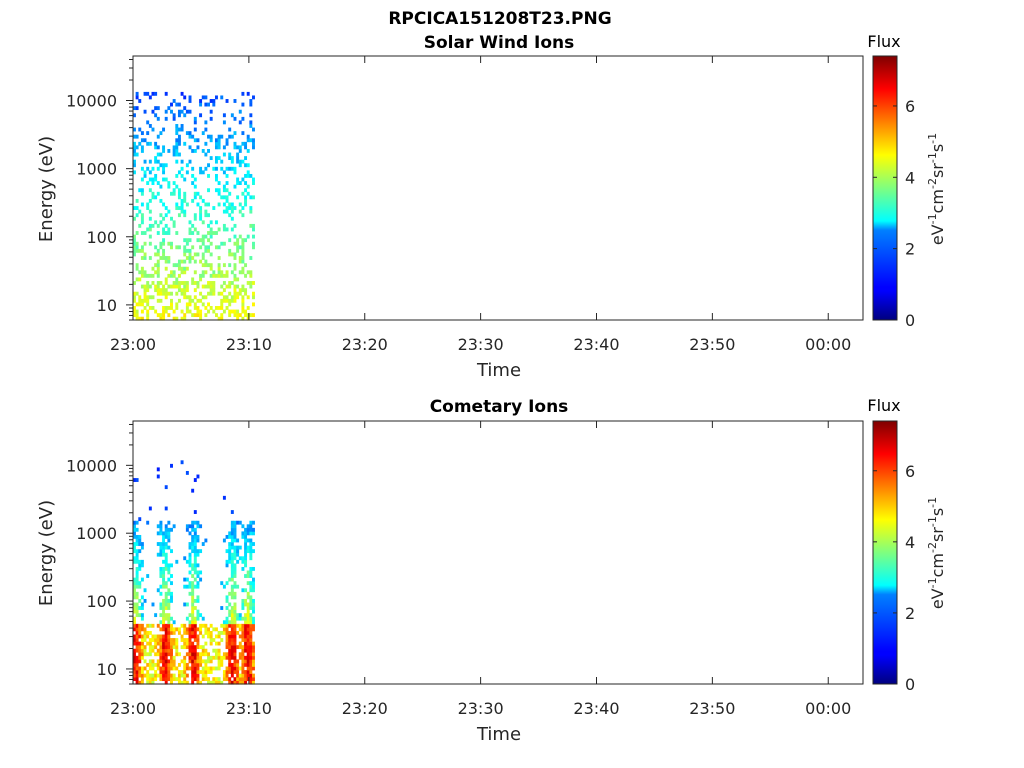 The height and width of the screenshot is (768, 1024). What do you see at coordinates (481, 344) in the screenshot?
I see `x-tick-label: 23:30` at bounding box center [481, 344].